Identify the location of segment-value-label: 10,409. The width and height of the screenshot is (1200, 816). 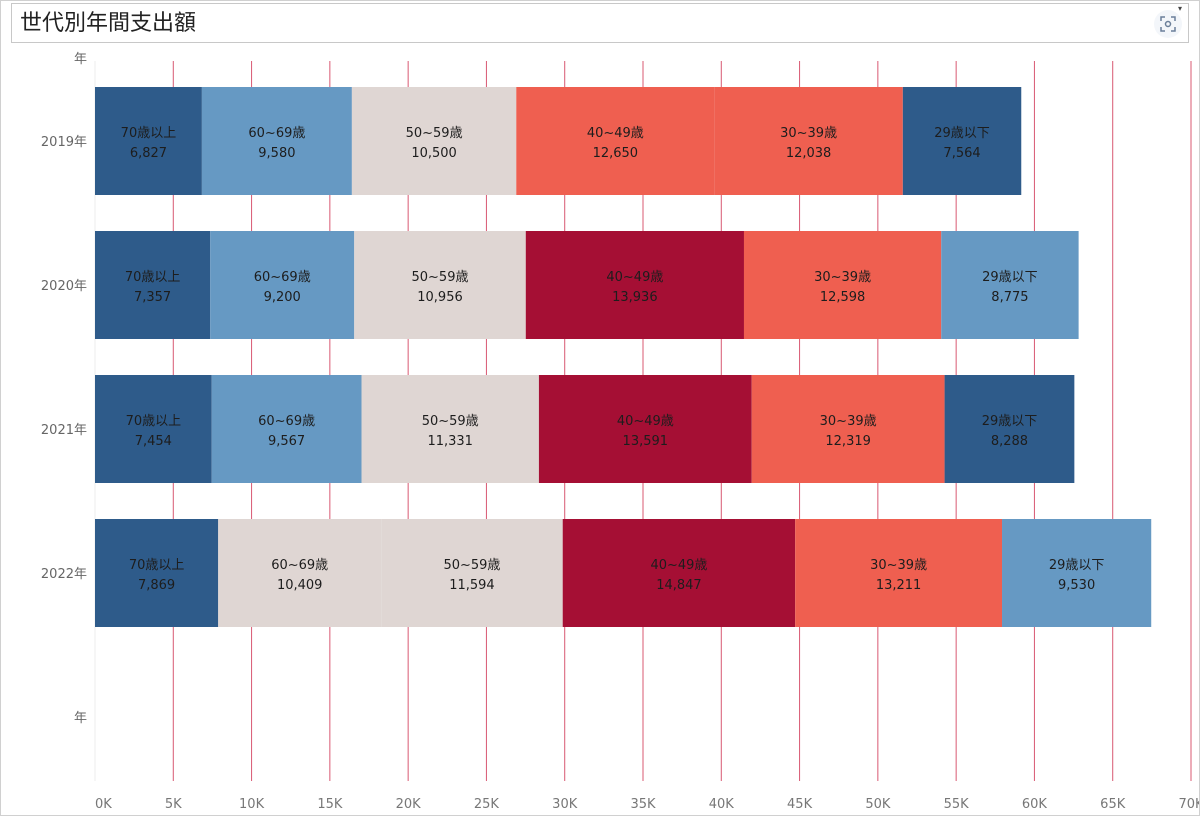
(300, 585).